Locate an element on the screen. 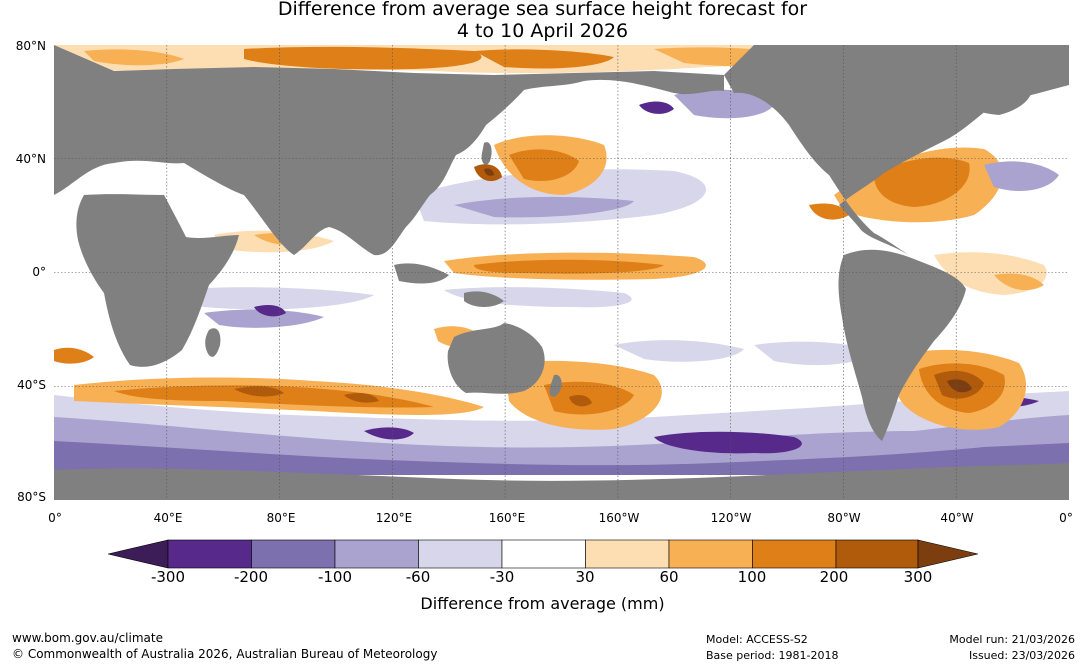 The image size is (1085, 667). colorbar-tick-60: 60 is located at coordinates (669, 577).